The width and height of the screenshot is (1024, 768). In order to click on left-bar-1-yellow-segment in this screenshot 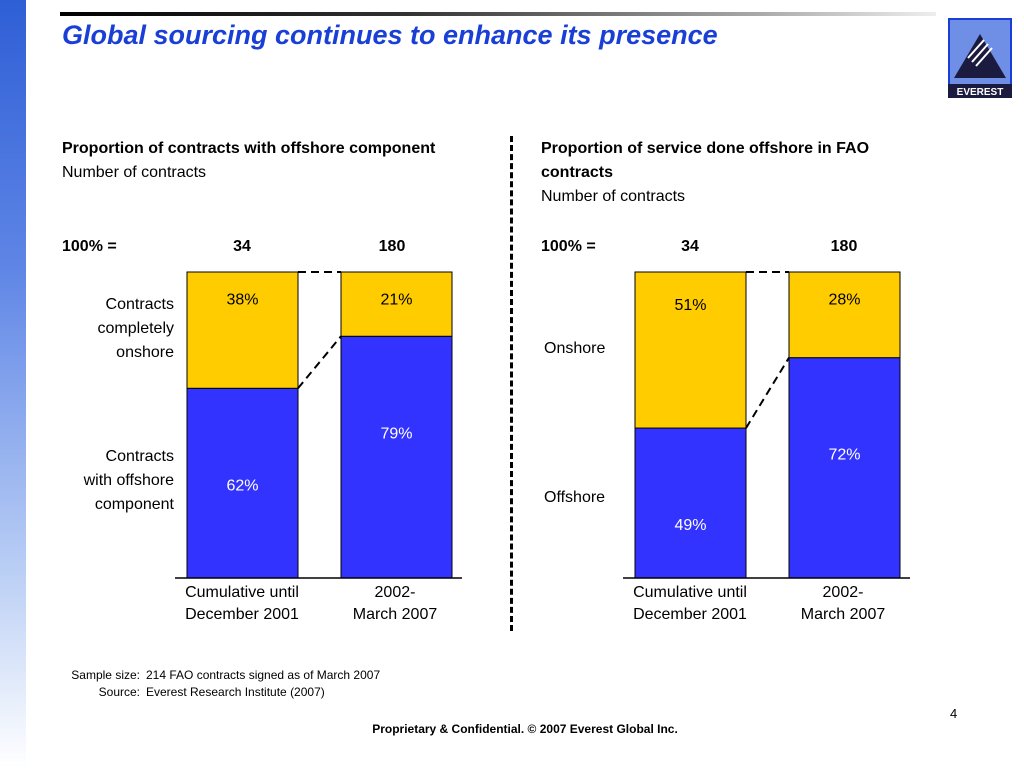, I will do `click(242, 330)`.